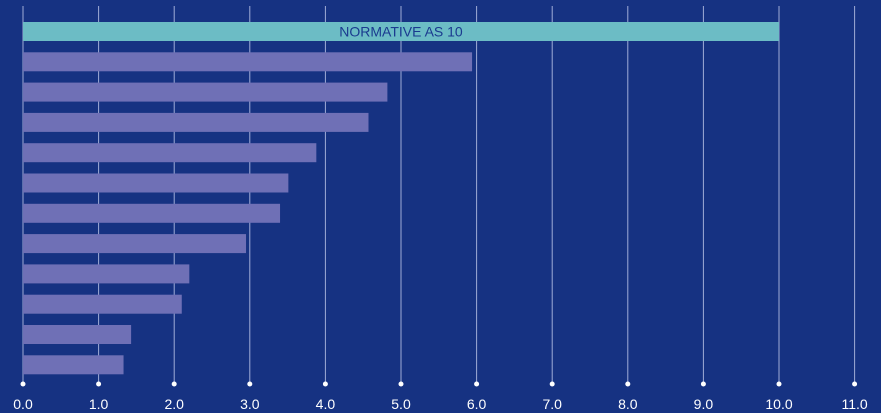 The image size is (881, 413). I want to click on x-tick-label: 7.0, so click(552, 404).